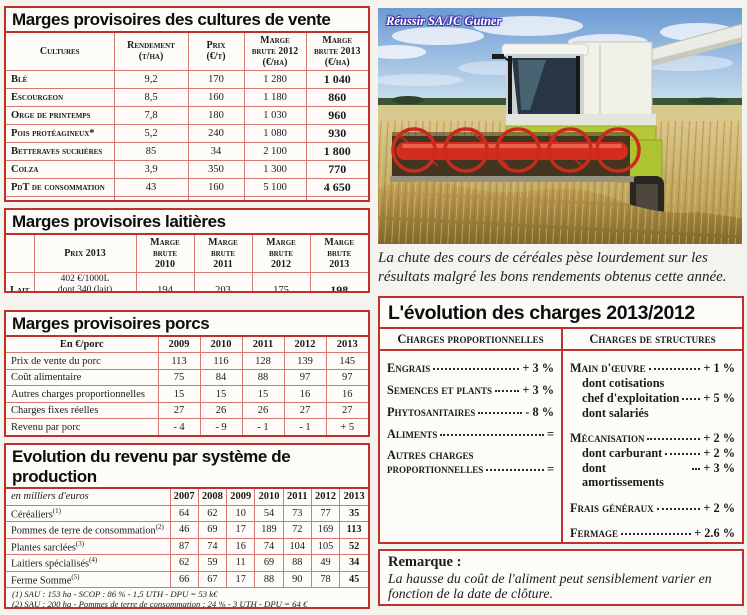 The image size is (747, 615). Describe the element at coordinates (336, 188) in the screenshot. I see `value-cell: 4 650` at that location.